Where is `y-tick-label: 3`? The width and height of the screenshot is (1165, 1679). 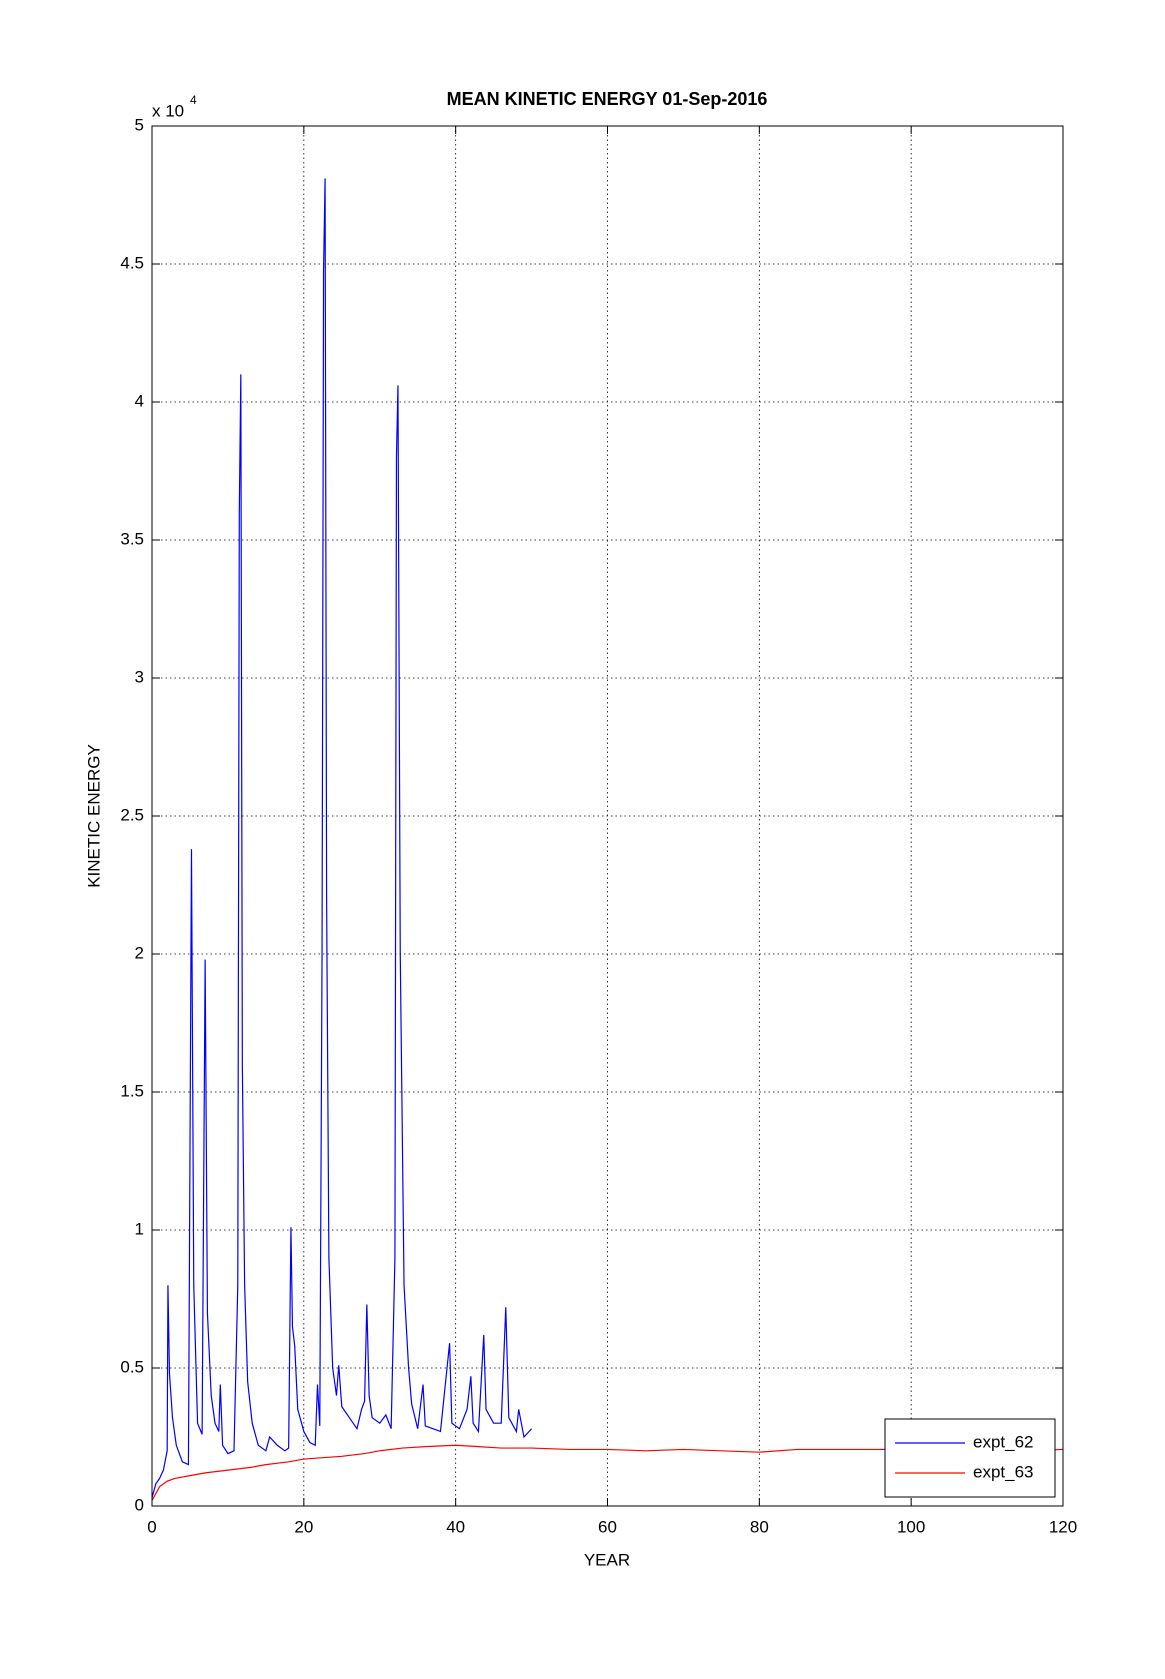
y-tick-label: 3 is located at coordinates (139, 676).